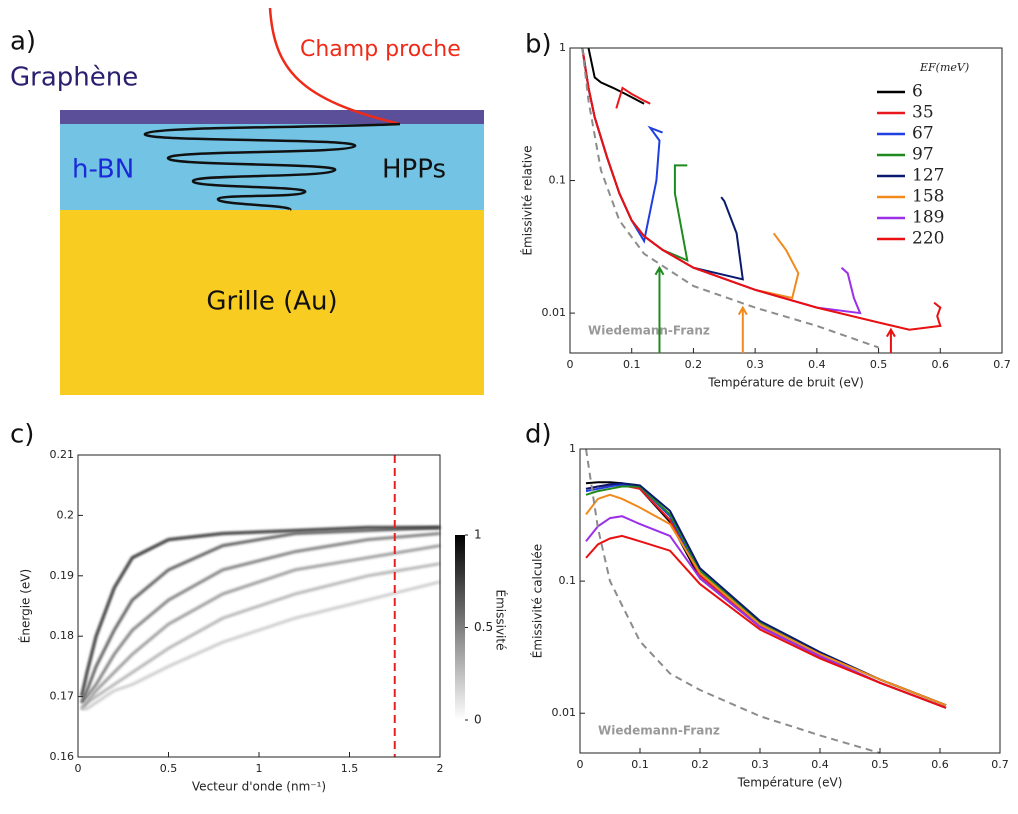  What do you see at coordinates (501, 620) in the screenshot?
I see `colorbar-label: Émissivité` at bounding box center [501, 620].